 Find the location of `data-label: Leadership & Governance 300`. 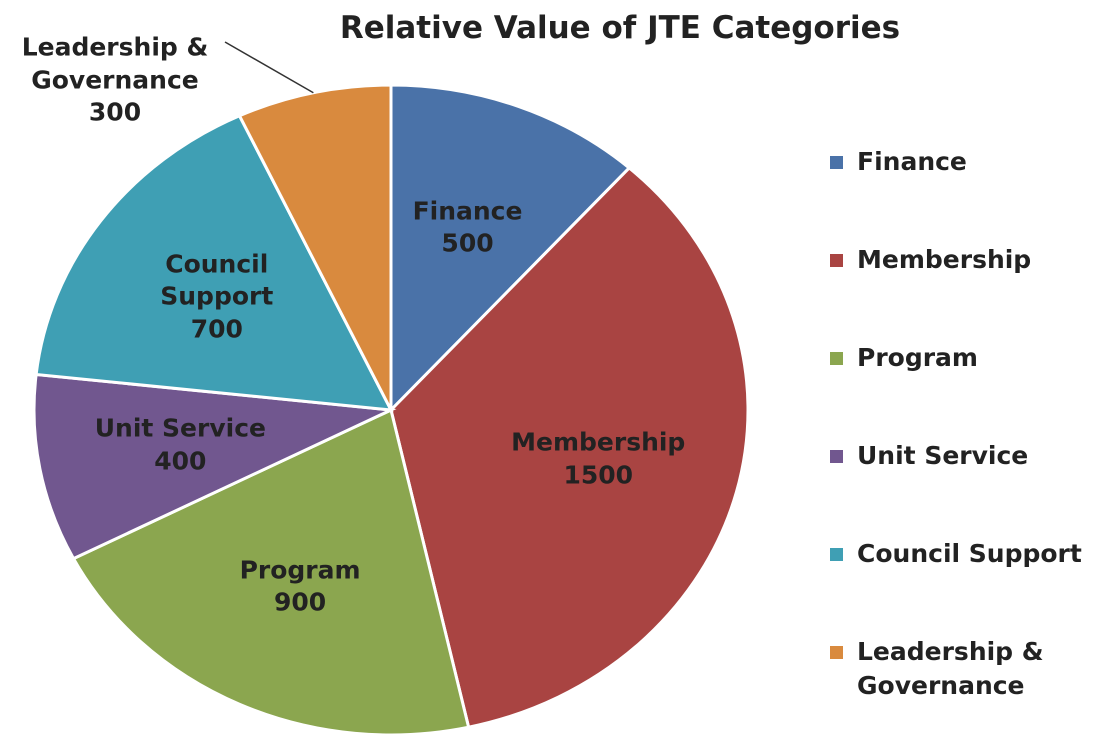

data-label: Leadership & Governance 300 is located at coordinates (115, 80).